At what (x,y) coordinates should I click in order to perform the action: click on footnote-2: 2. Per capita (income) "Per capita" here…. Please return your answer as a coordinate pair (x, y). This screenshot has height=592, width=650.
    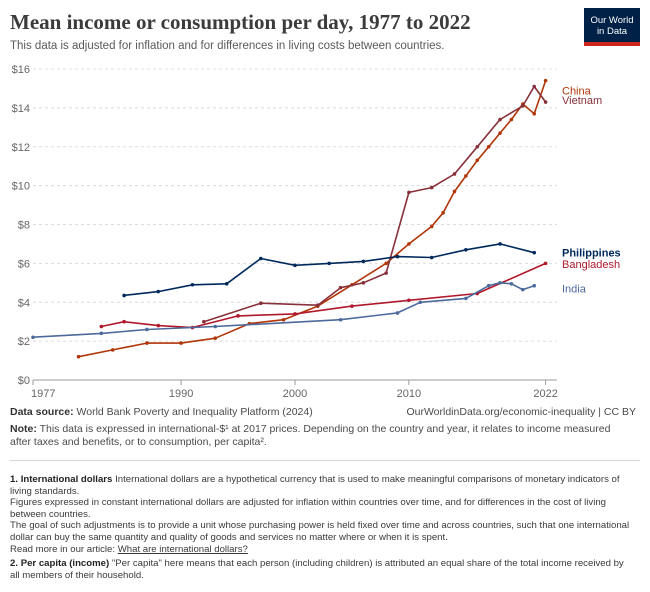
    Looking at the image, I should click on (322, 569).